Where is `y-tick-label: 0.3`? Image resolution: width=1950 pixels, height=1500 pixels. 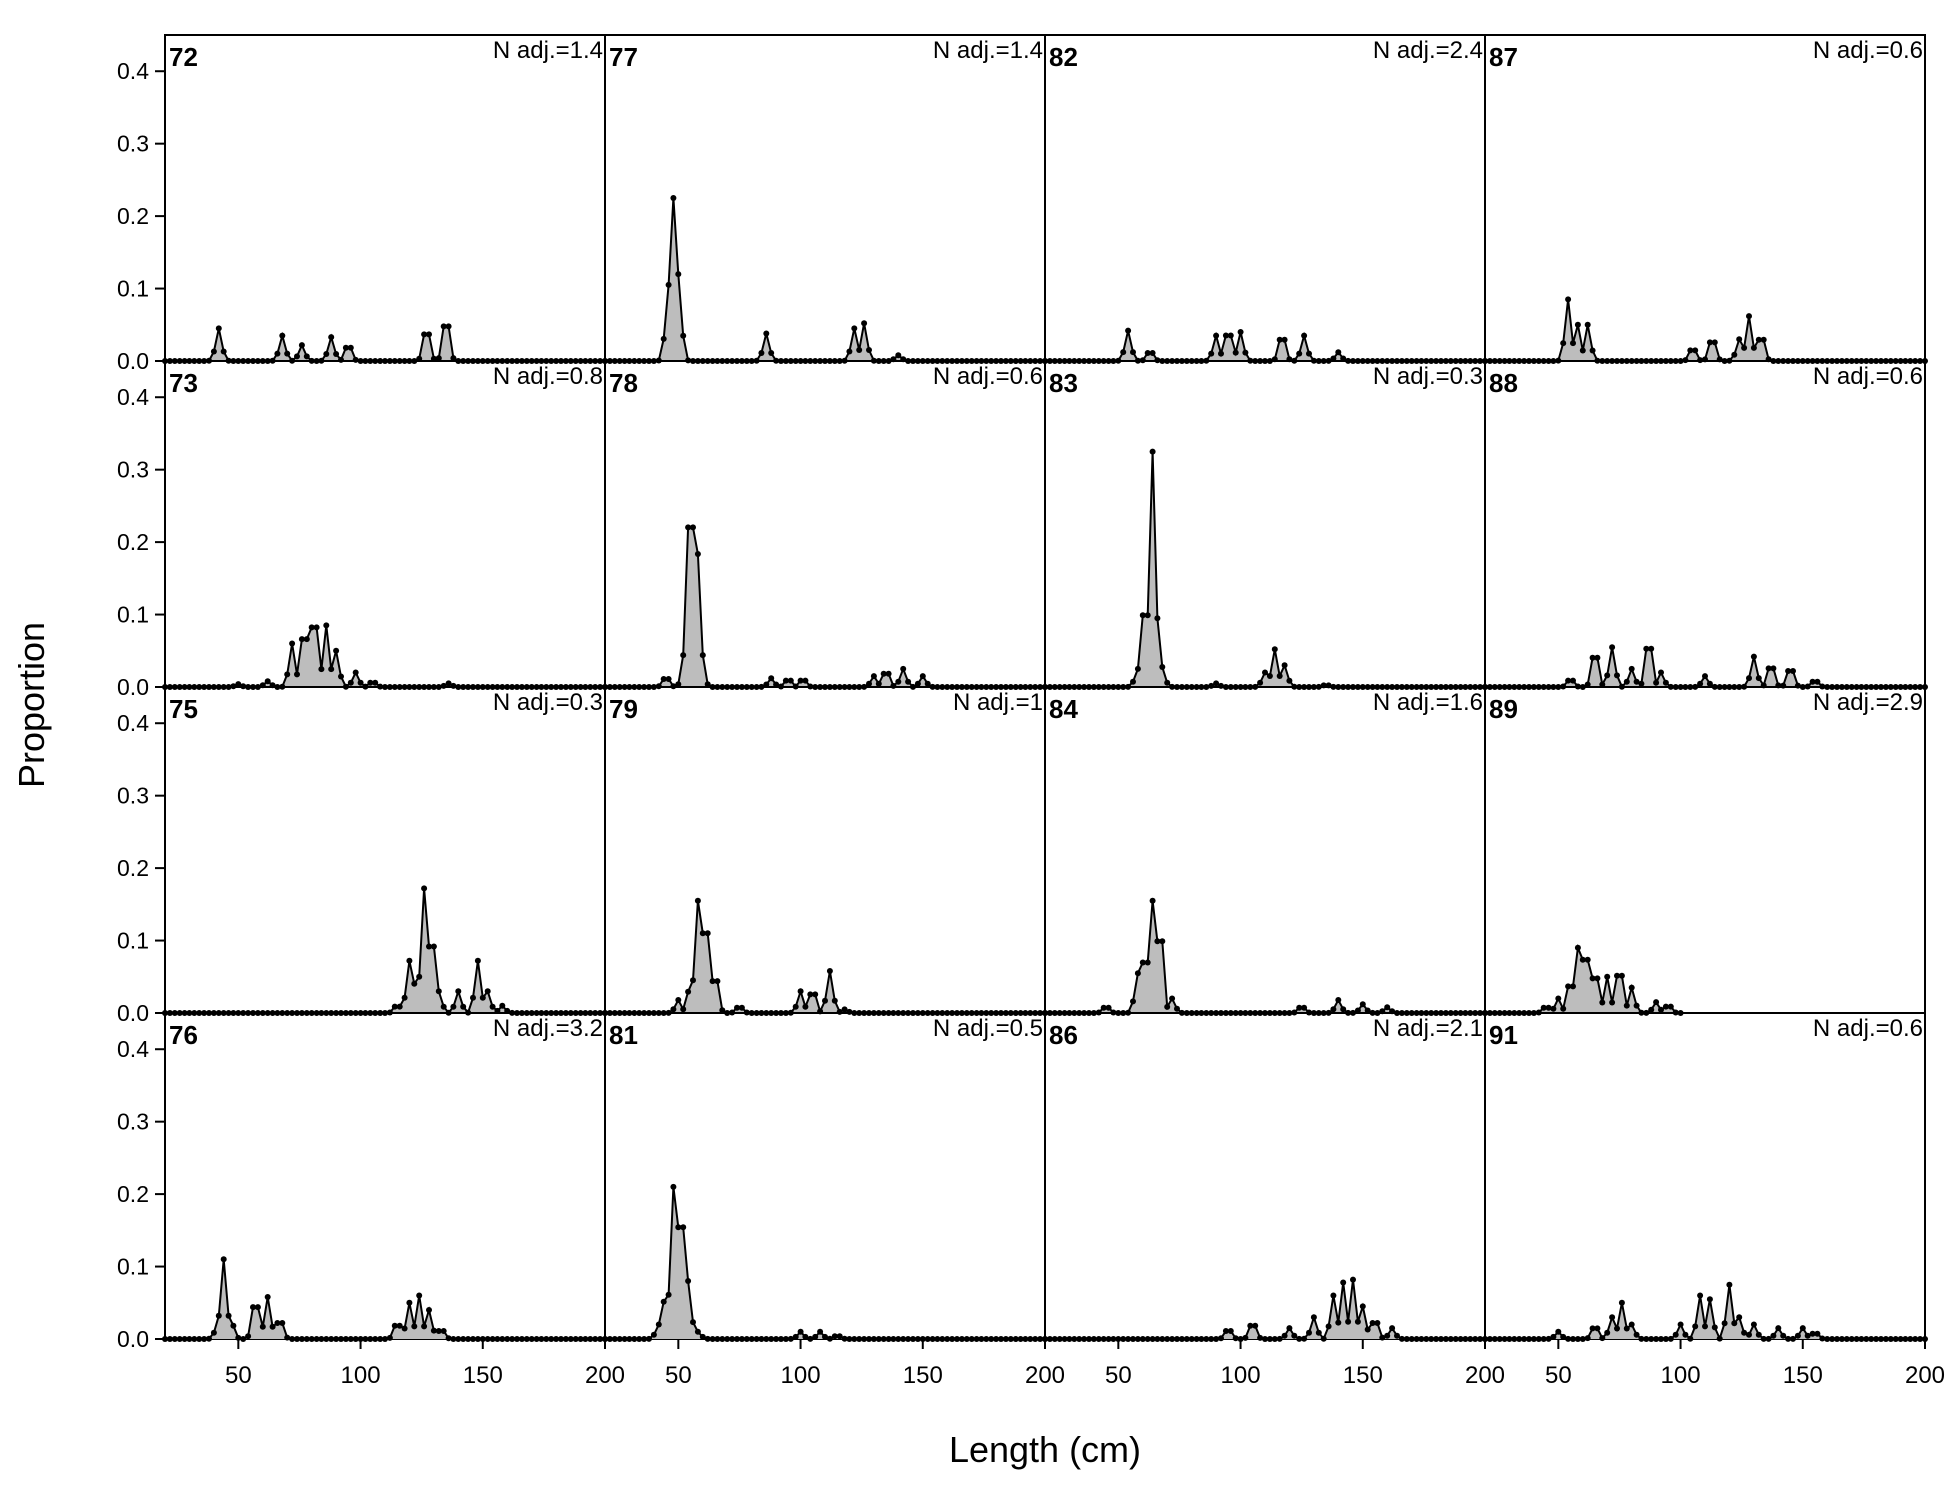 y-tick-label: 0.3 is located at coordinates (133, 796).